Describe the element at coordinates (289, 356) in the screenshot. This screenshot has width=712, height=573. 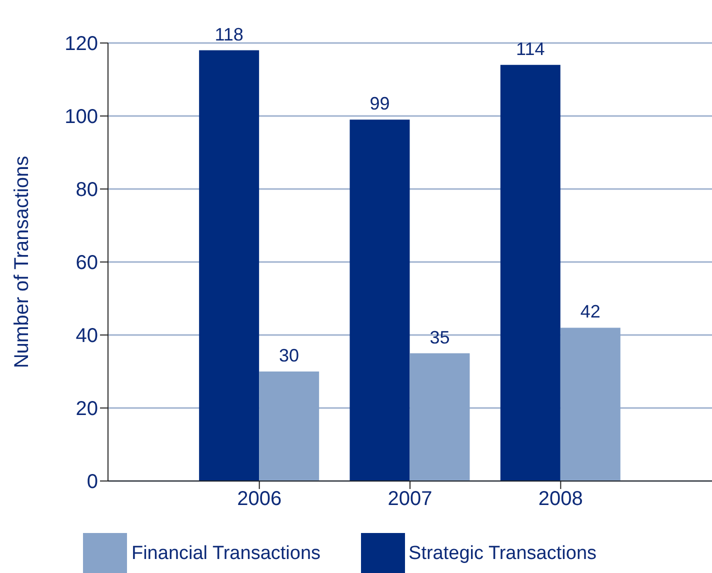
I see `data-label: 30` at that location.